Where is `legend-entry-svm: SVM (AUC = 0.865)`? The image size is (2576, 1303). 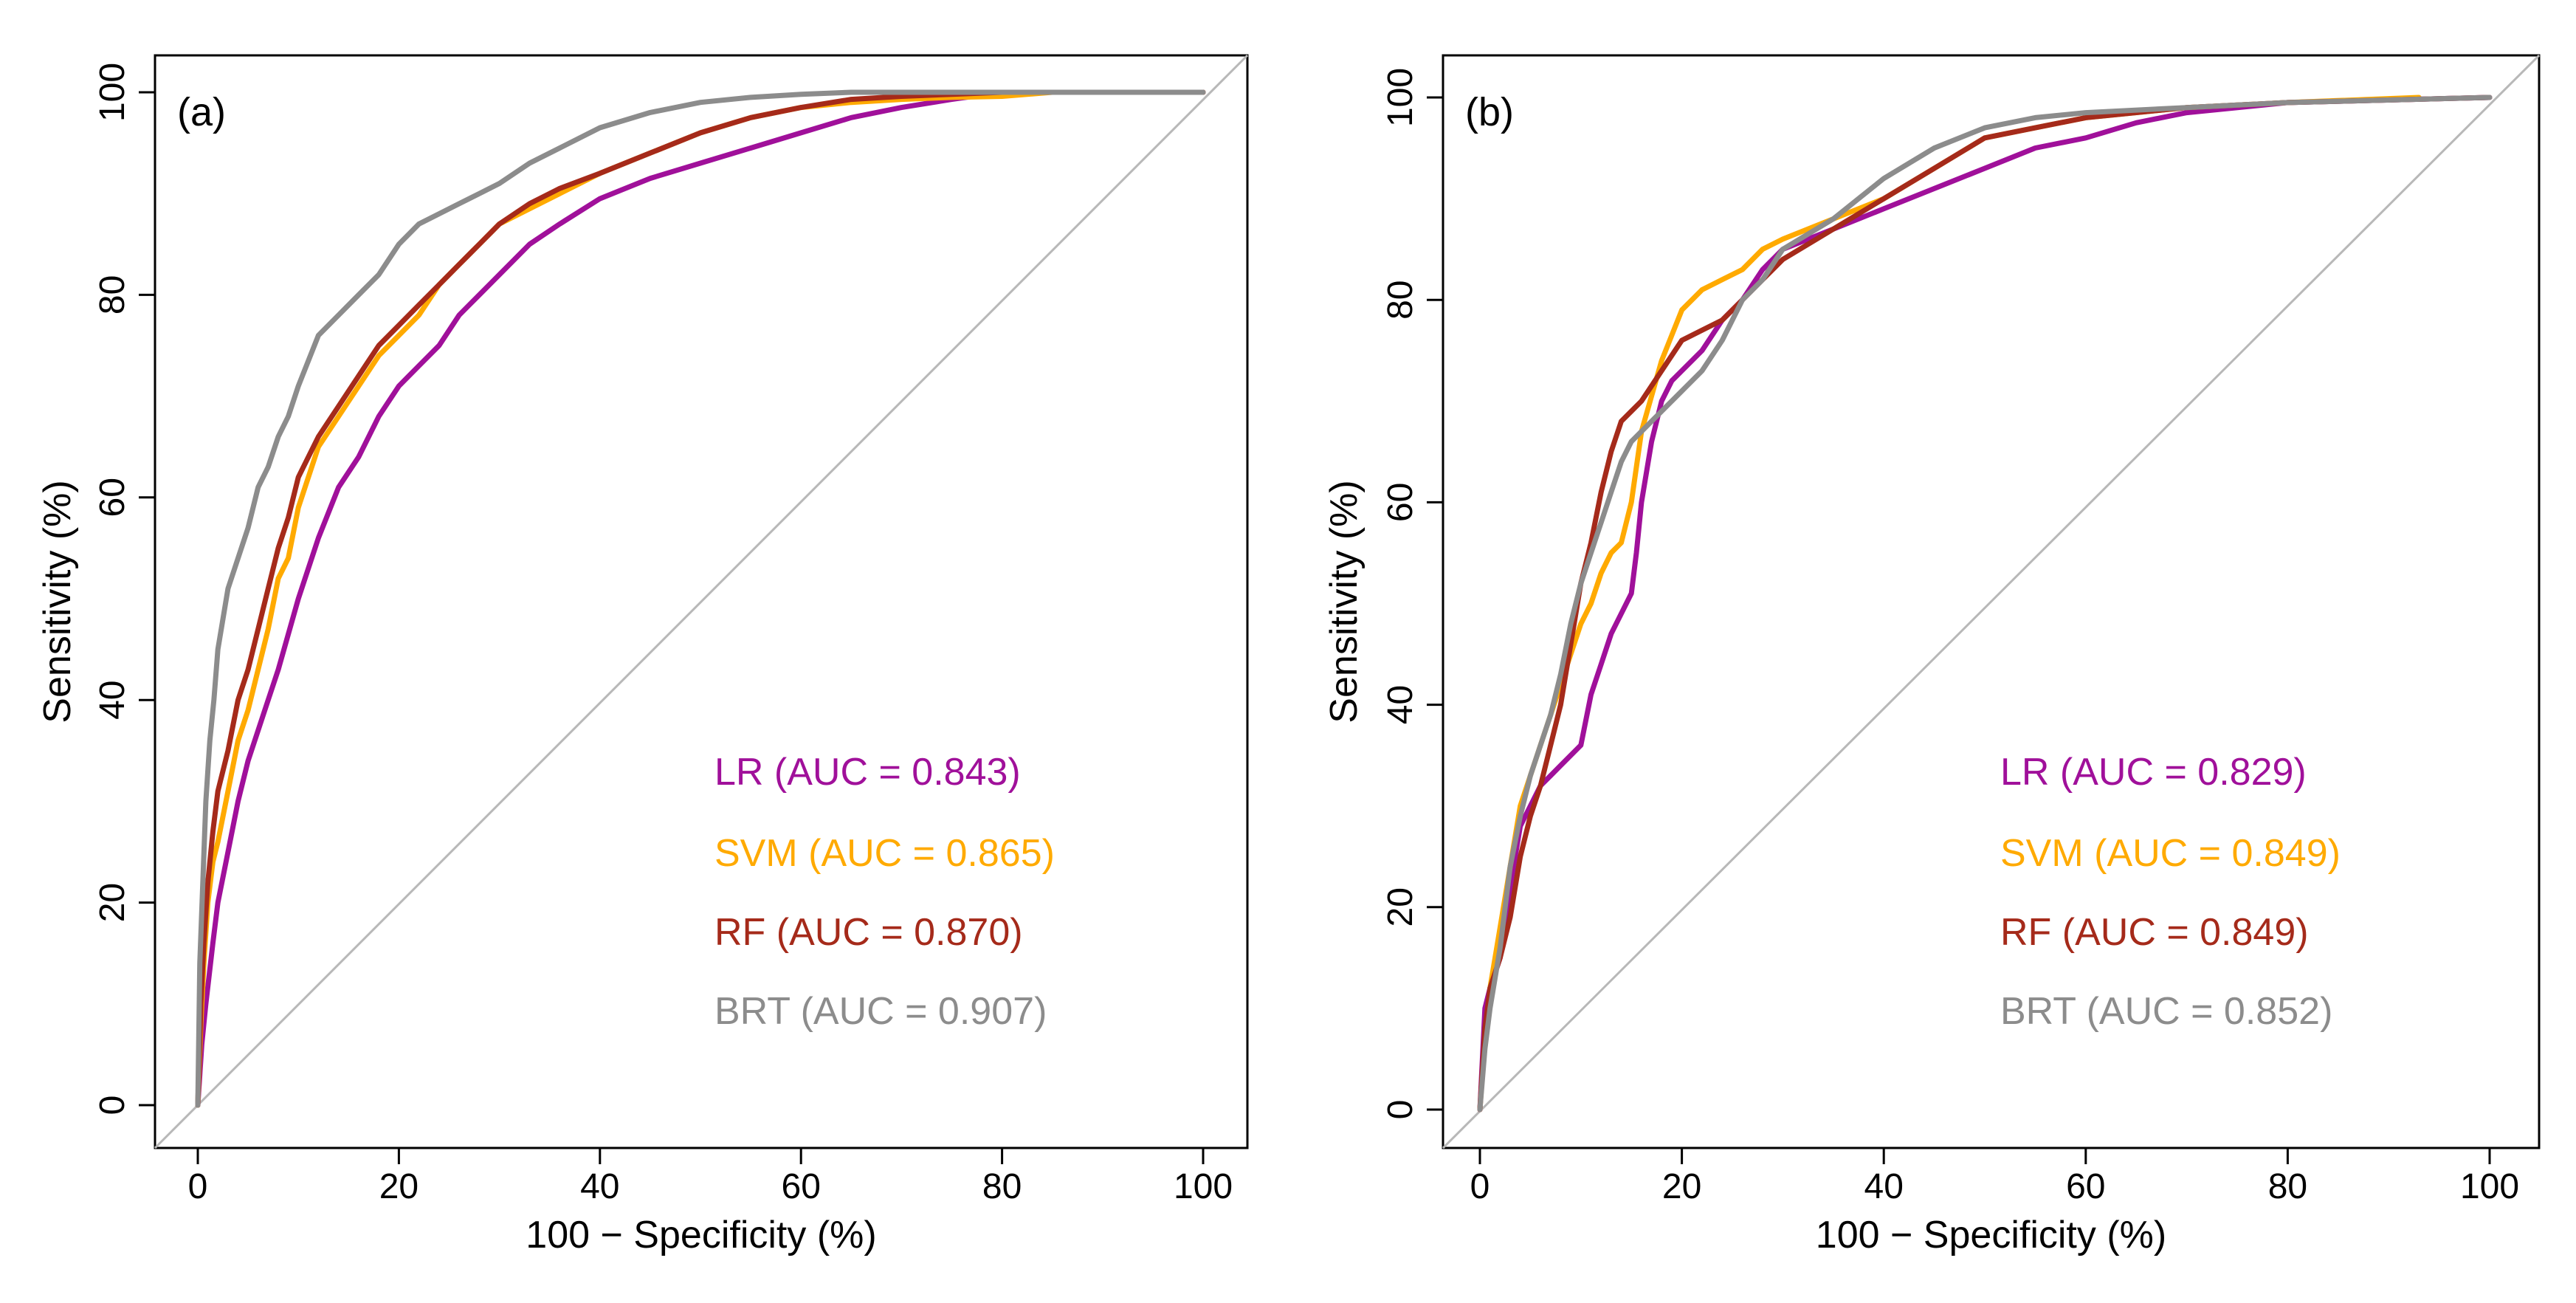 legend-entry-svm: SVM (AUC = 0.865) is located at coordinates (885, 853).